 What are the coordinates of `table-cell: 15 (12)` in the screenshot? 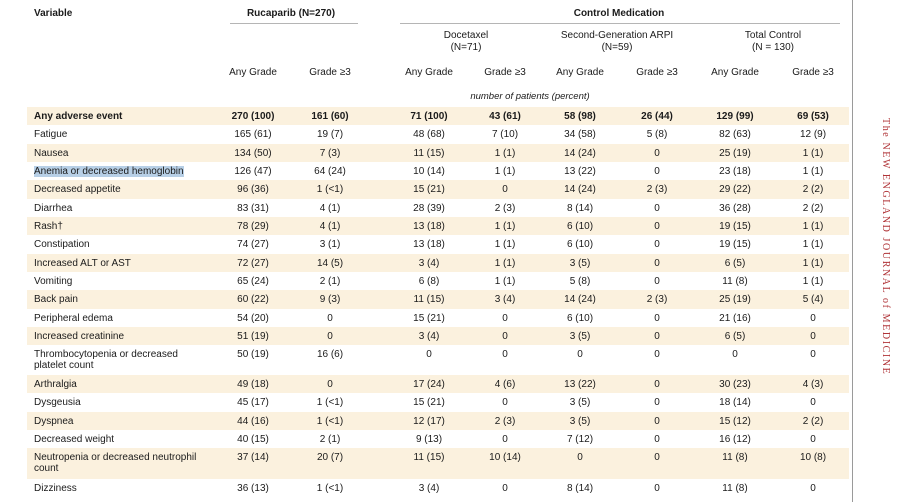 It's located at (735, 421).